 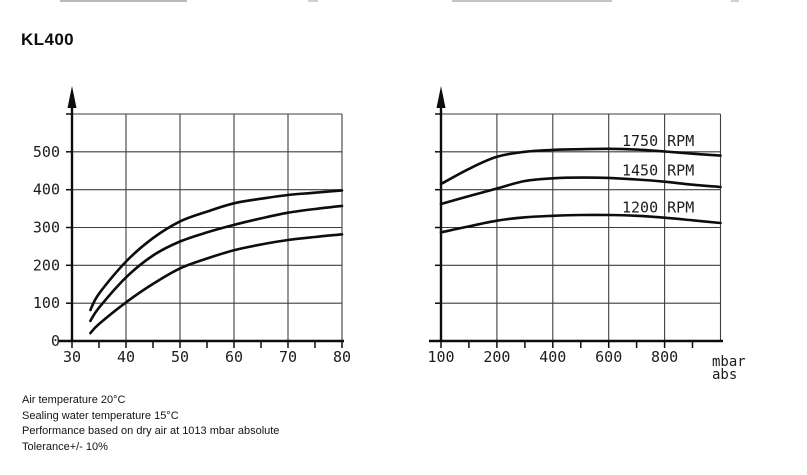 I want to click on curve-middle-curve, so click(x=216, y=263).